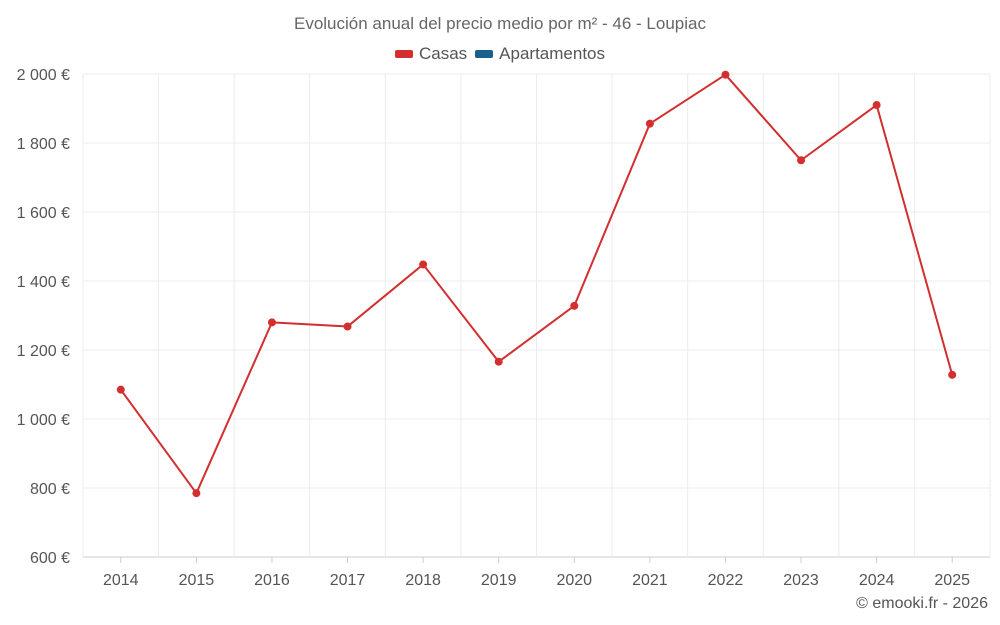 This screenshot has height=625, width=1000. What do you see at coordinates (726, 580) in the screenshot?
I see `x-tick-label: 2022` at bounding box center [726, 580].